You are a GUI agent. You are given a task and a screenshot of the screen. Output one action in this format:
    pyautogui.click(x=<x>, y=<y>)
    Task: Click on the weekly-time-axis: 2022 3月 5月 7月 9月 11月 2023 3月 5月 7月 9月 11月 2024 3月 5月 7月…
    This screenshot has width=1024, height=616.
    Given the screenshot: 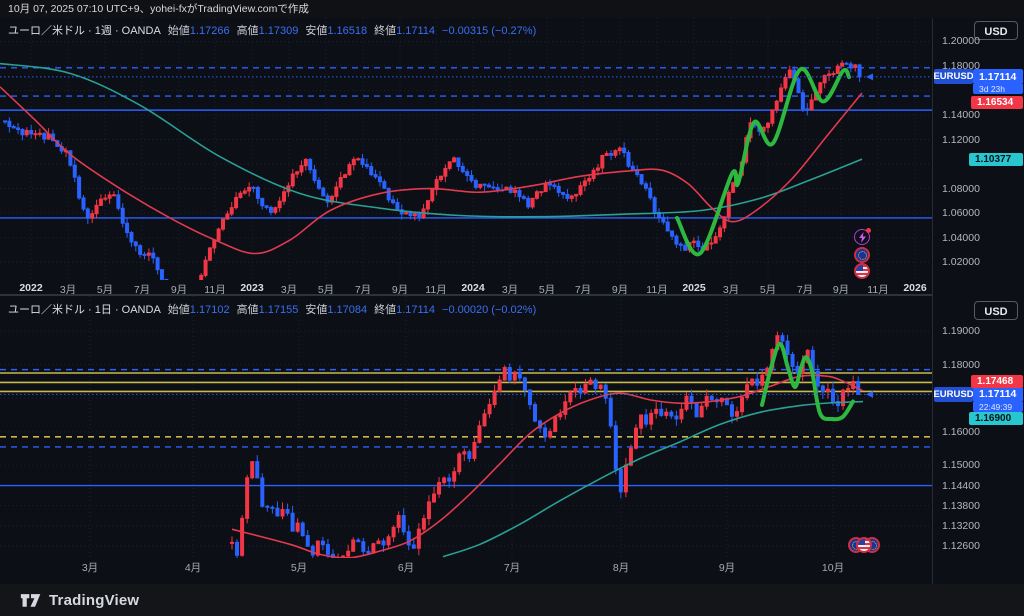 What is the action you would take?
    pyautogui.click(x=512, y=288)
    